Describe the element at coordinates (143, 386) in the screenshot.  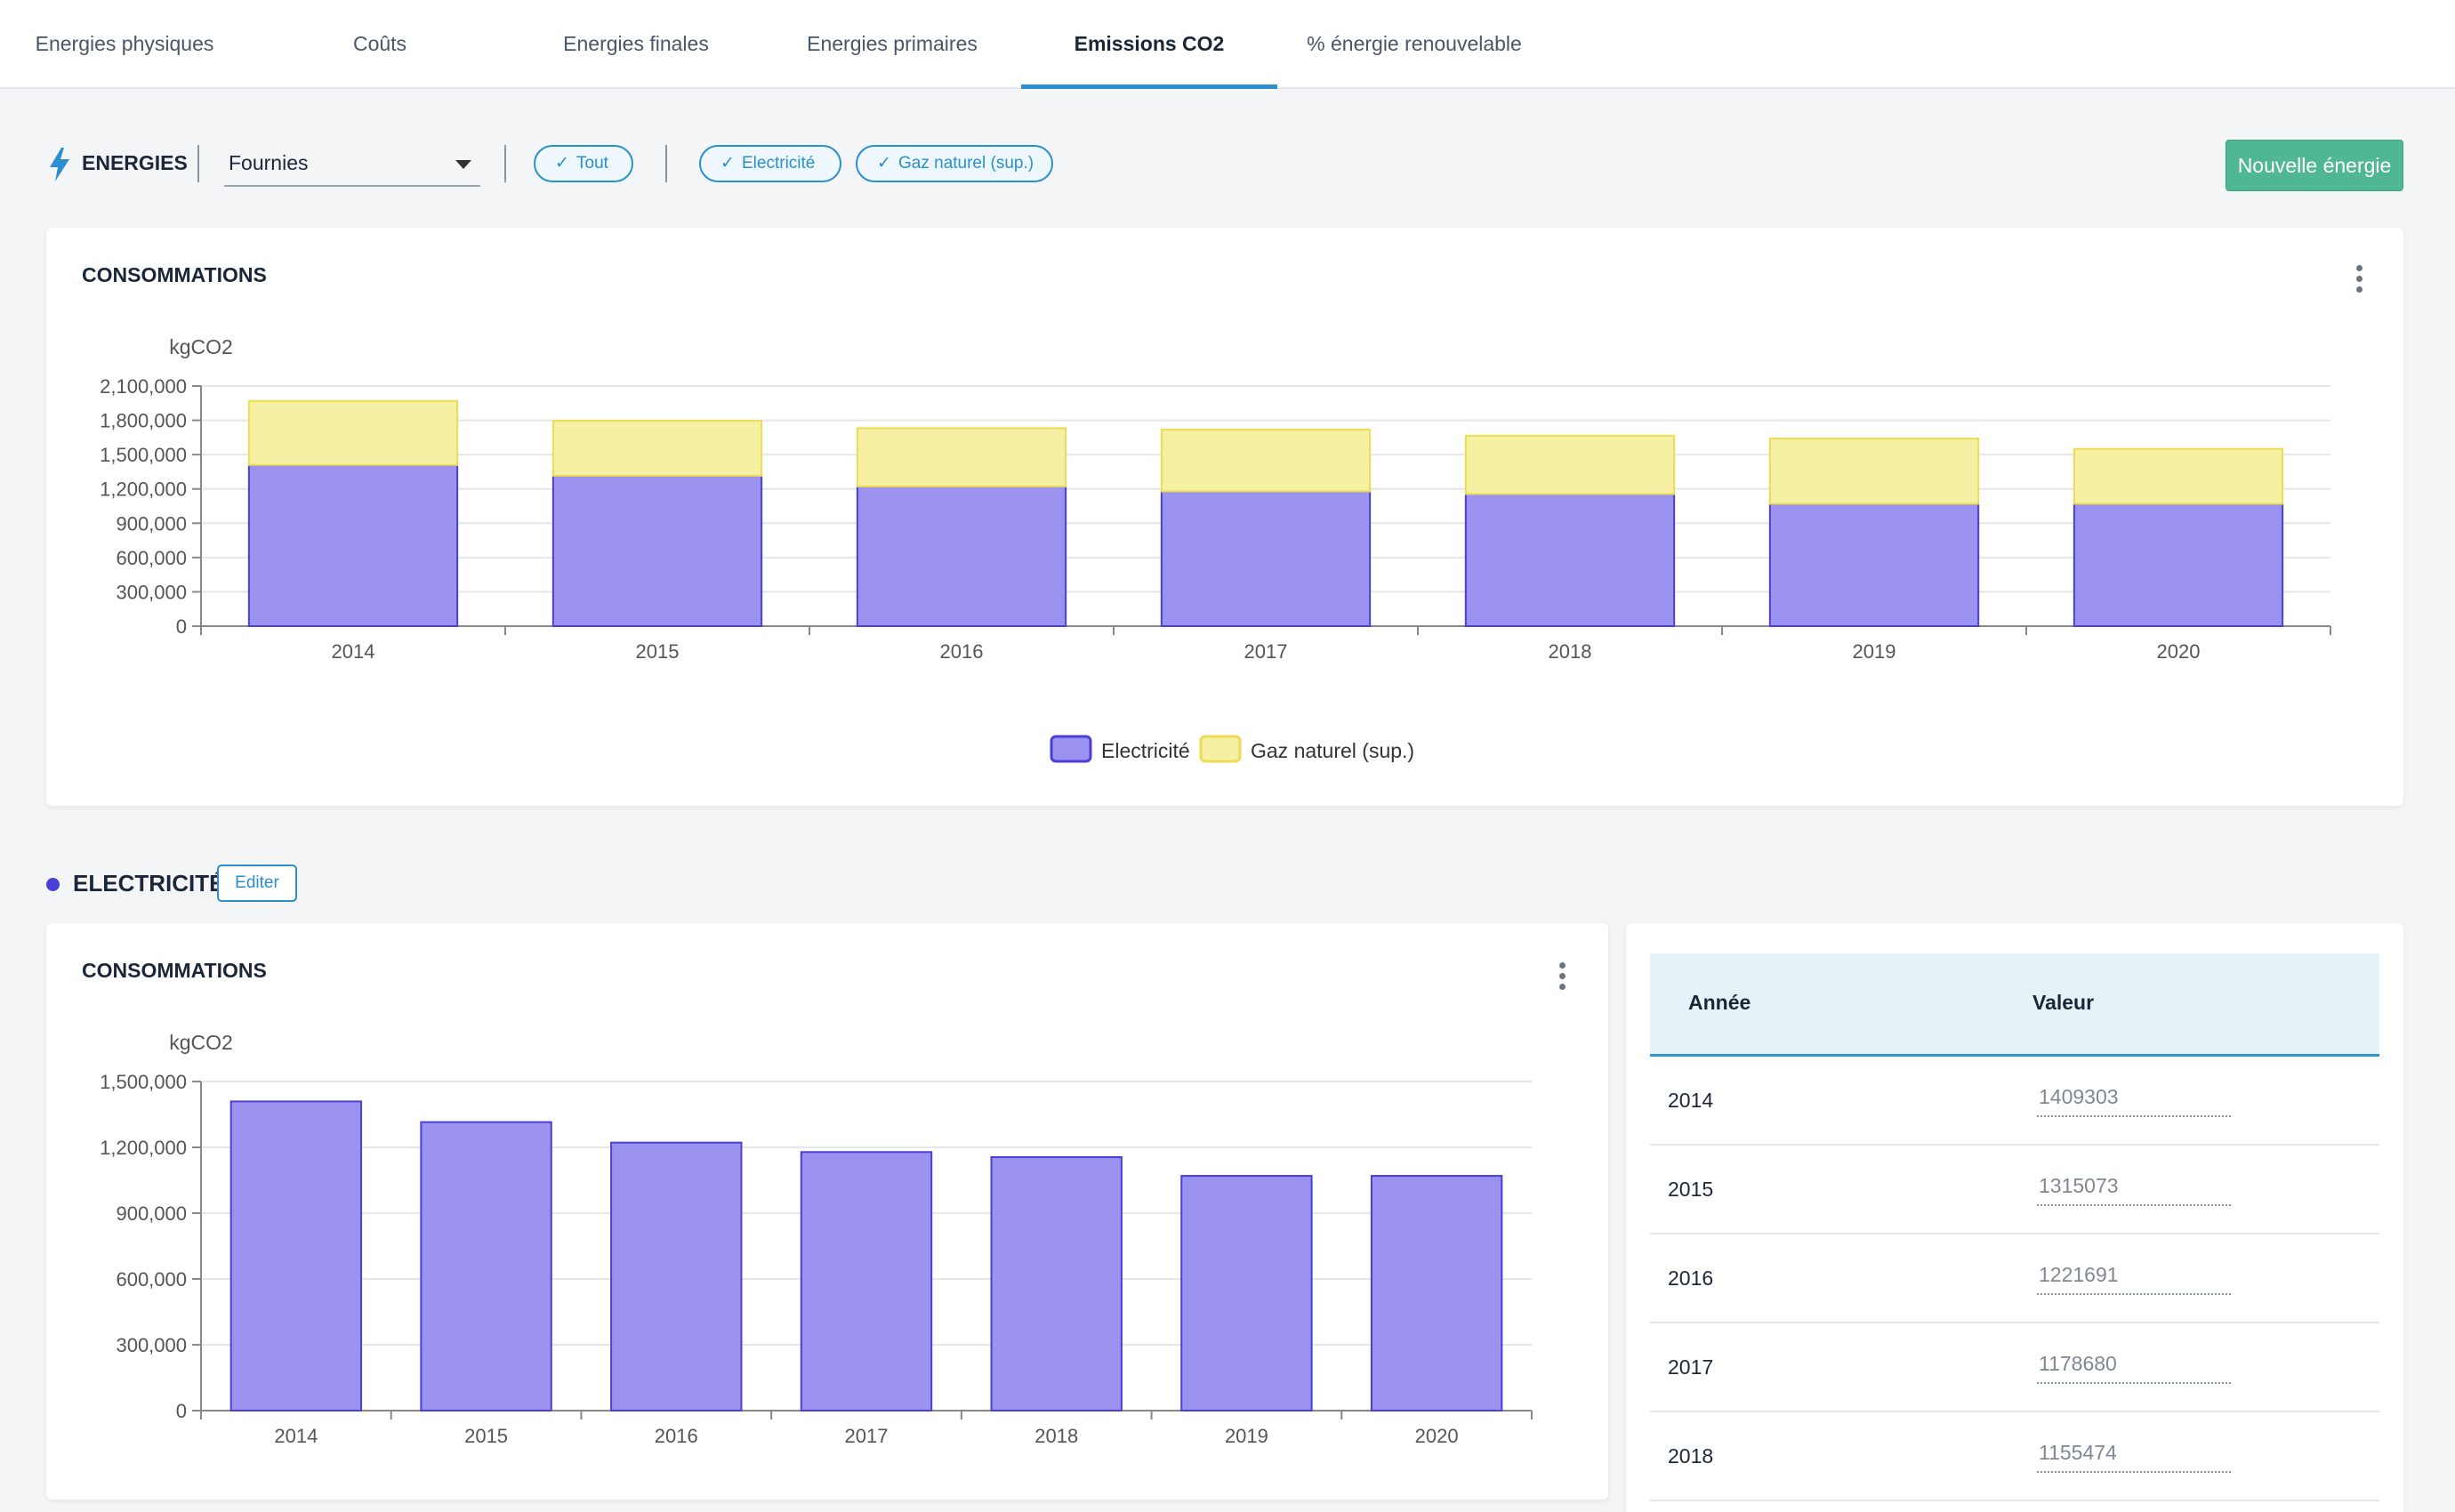
I see `y-tick-label: 2,100,000` at that location.